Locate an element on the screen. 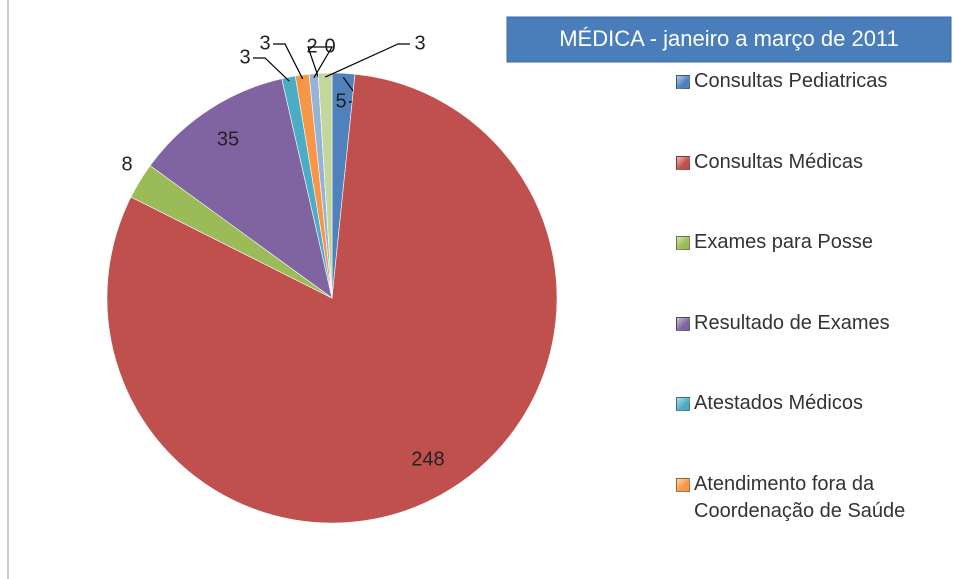  legend-item: Atendimento fora da Coordenação de Saúde is located at coordinates (811, 511).